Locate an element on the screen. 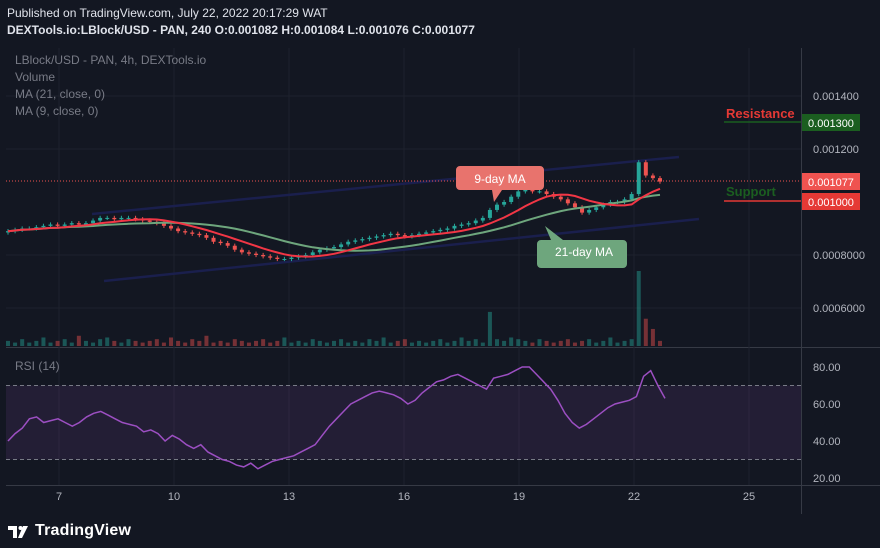 The width and height of the screenshot is (880, 548). last-price-badge is located at coordinates (831, 181).